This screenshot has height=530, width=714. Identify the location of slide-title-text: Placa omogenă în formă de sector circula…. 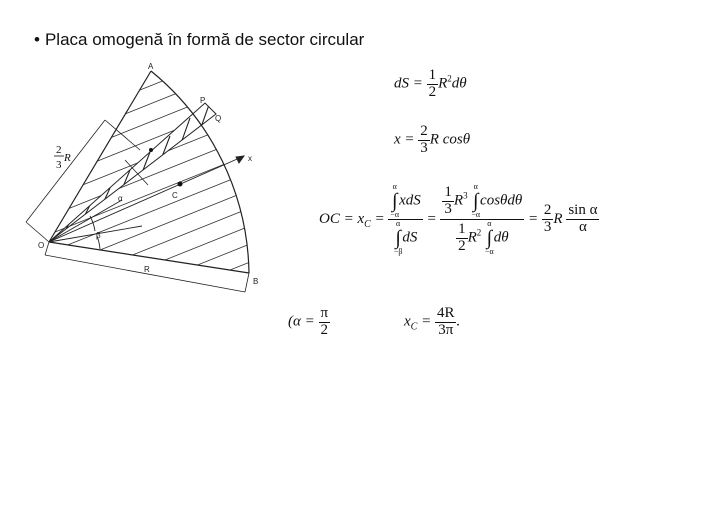
(204, 39).